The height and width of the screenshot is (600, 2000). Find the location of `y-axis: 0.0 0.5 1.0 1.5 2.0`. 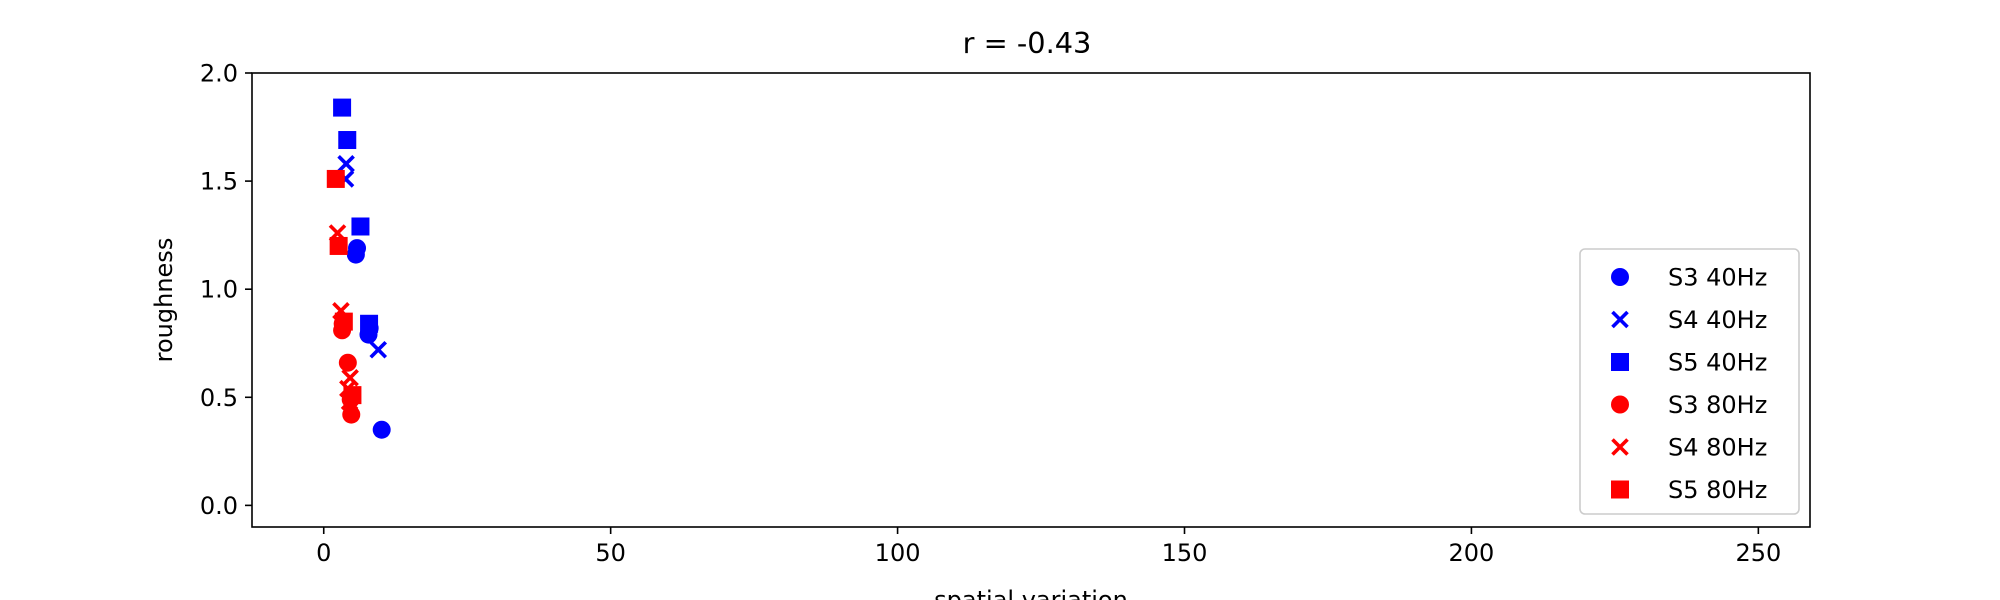

y-axis: 0.0 0.5 1.0 1.5 2.0 is located at coordinates (226, 290).